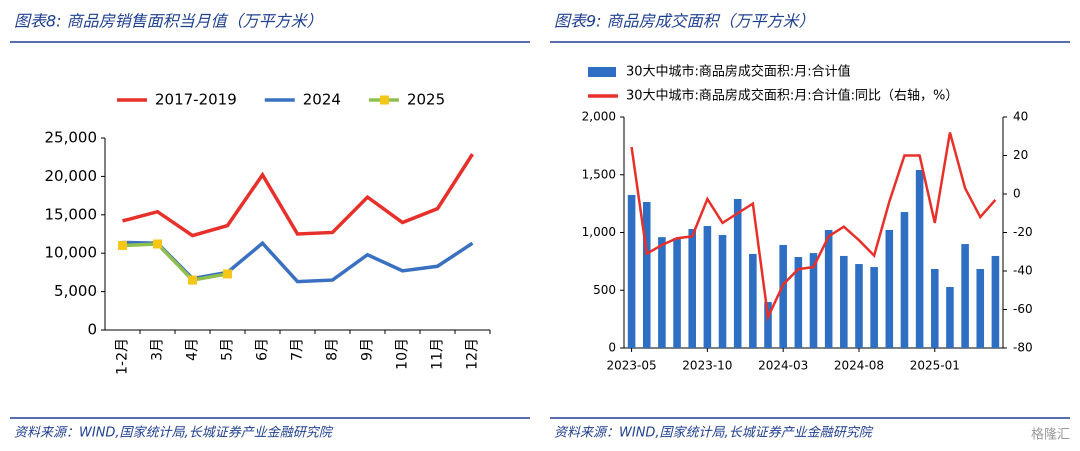  Describe the element at coordinates (71, 253) in the screenshot. I see `y-tick-label: 10,000` at that location.